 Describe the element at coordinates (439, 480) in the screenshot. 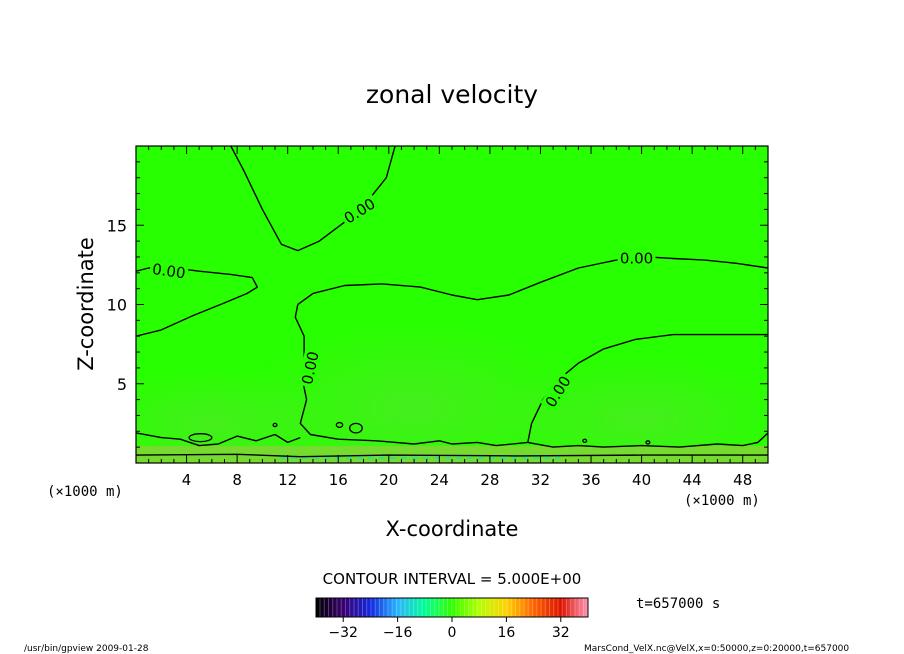

I see `x-tick-label: 24` at that location.